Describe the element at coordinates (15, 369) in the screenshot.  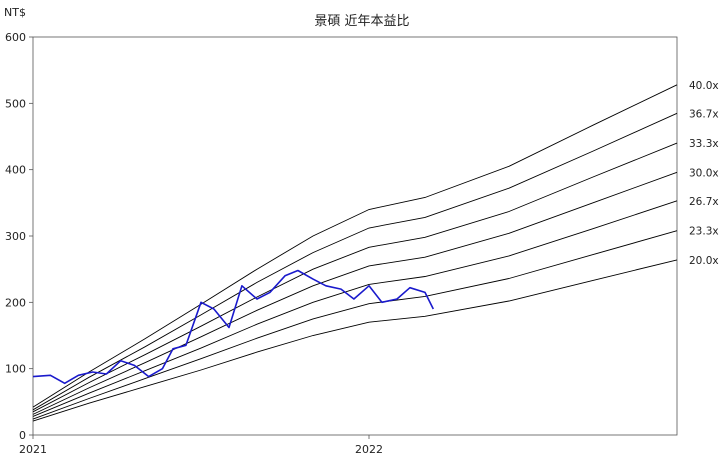
I see `y-tick-label: 100` at that location.